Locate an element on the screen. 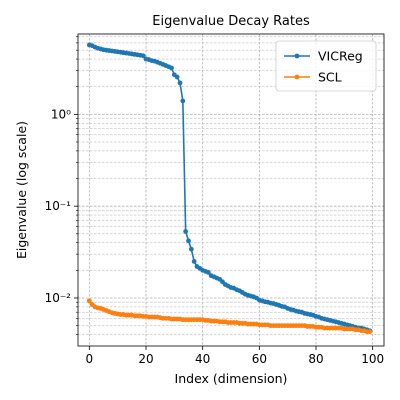  x-tick-label: 80 is located at coordinates (315, 359).